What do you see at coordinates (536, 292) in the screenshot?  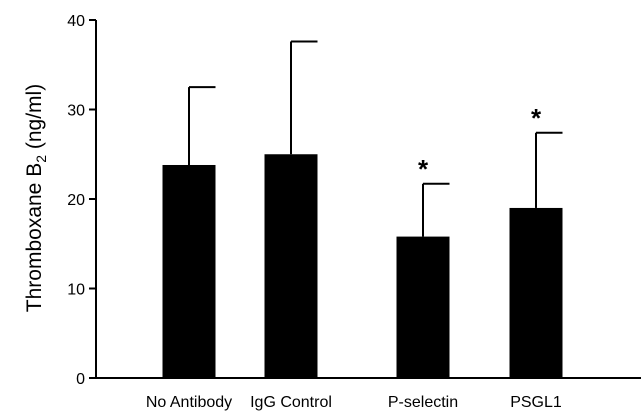 I see `bar-psgl1` at bounding box center [536, 292].